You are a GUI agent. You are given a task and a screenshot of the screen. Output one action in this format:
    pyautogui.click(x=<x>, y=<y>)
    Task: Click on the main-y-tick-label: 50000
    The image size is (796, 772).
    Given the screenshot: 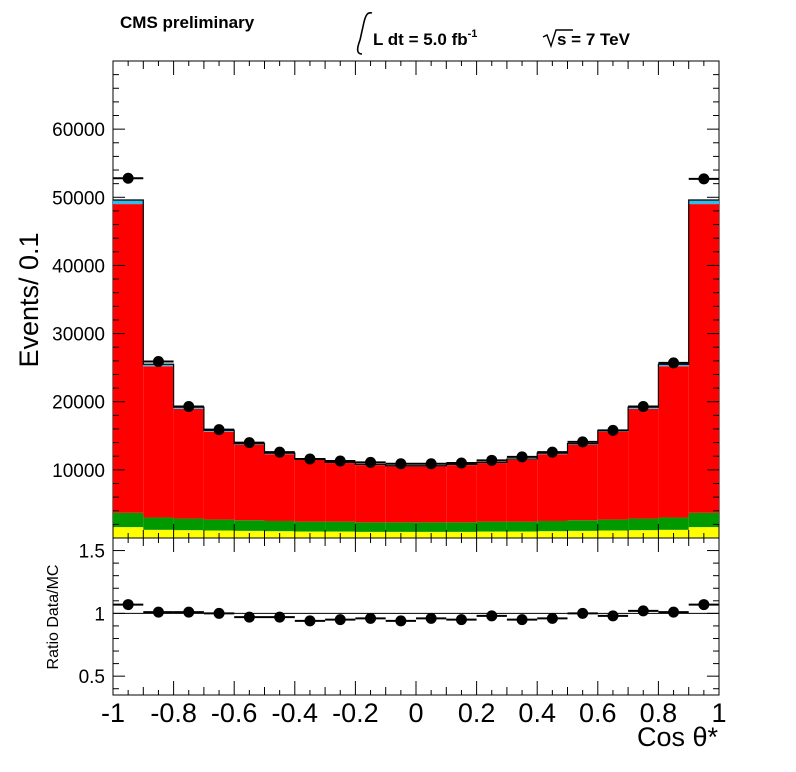 What is the action you would take?
    pyautogui.click(x=78, y=198)
    